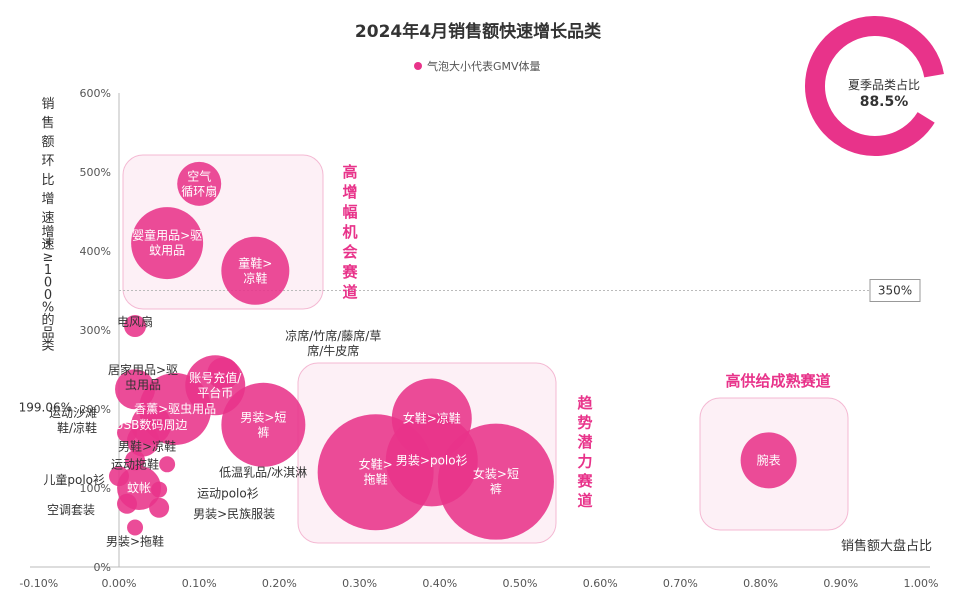 This screenshot has height=609, width=957. Describe the element at coordinates (175, 409) in the screenshot. I see `bubble-label: 香薰>驱虫用品` at that location.